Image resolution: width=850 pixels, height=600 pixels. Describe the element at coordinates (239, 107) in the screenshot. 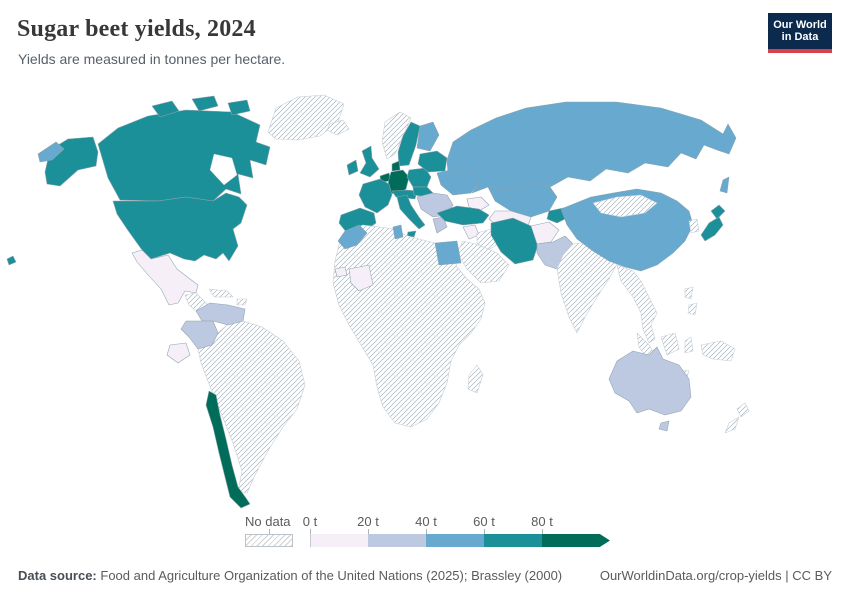

I see `region-canada-island3` at that location.